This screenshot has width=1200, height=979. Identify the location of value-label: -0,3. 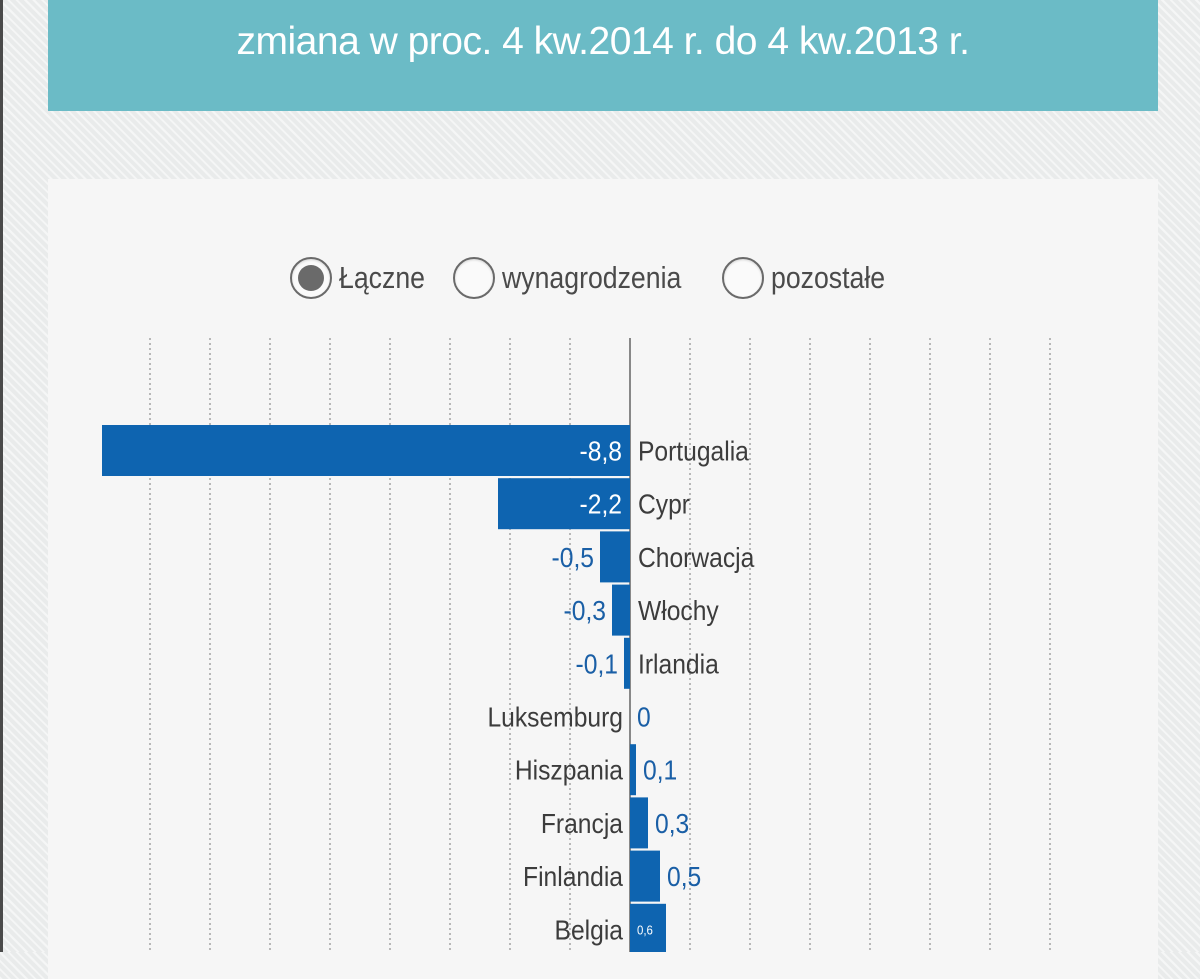
(585, 611).